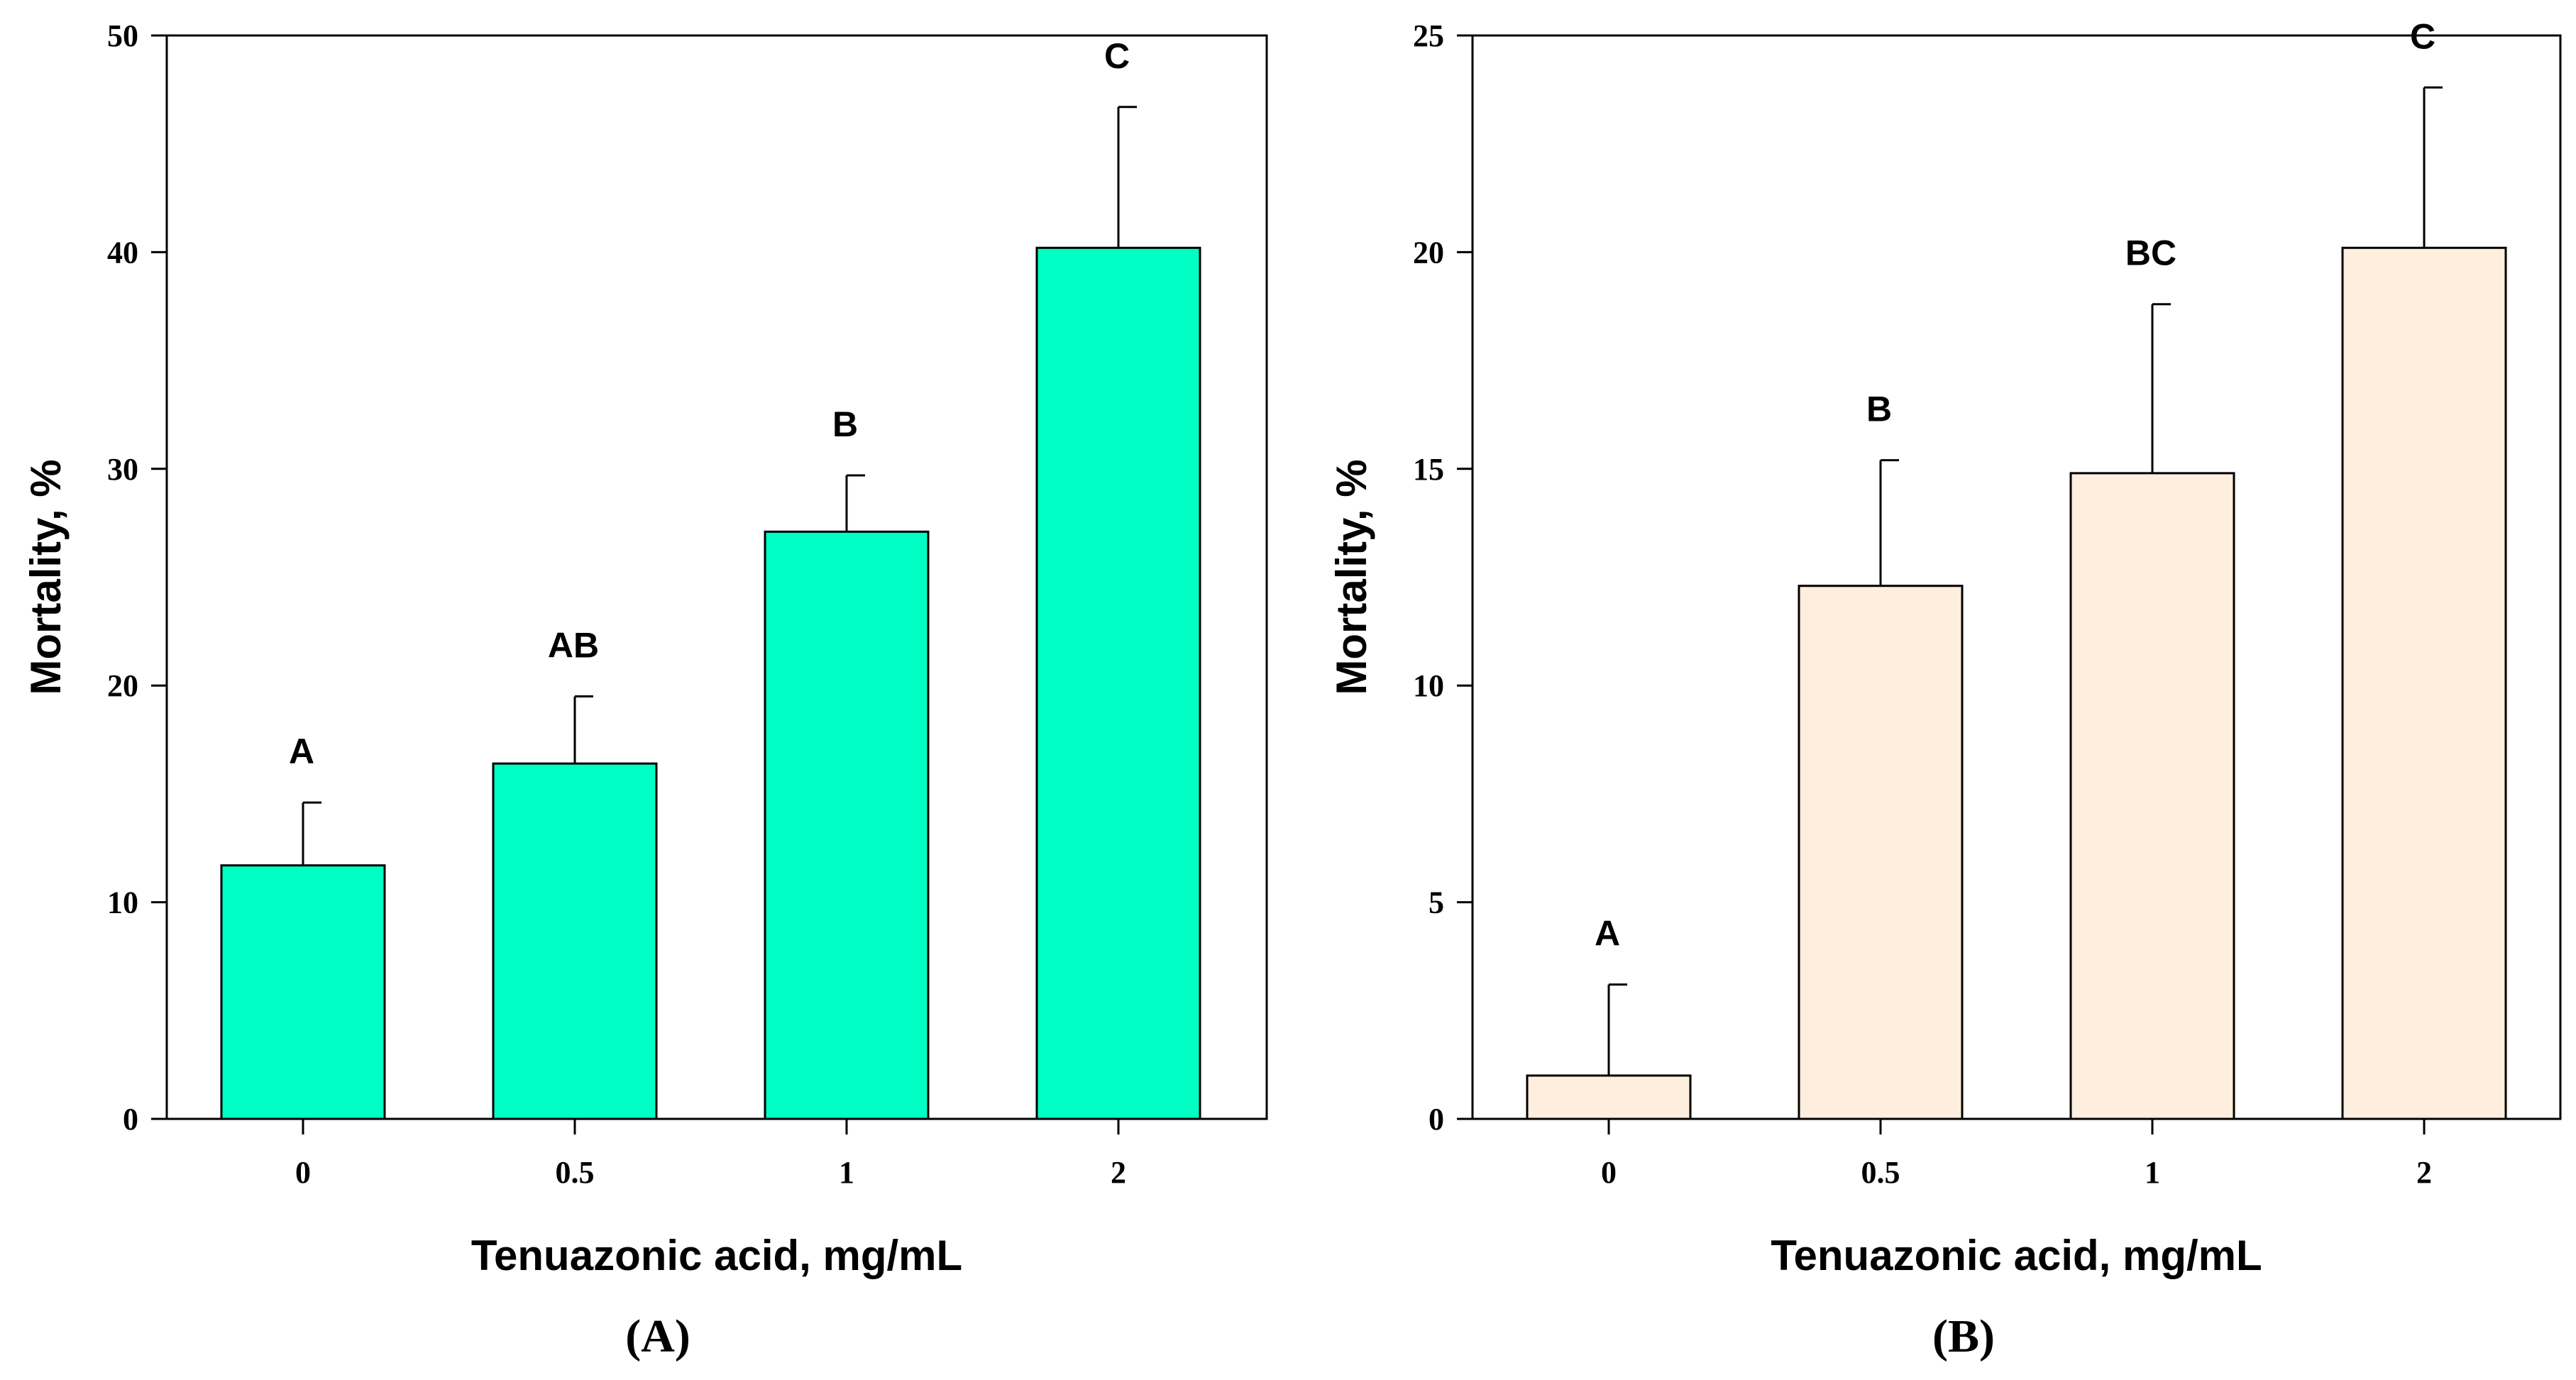 Image resolution: width=2576 pixels, height=1380 pixels. I want to click on y-tick-label: 30, so click(122, 469).